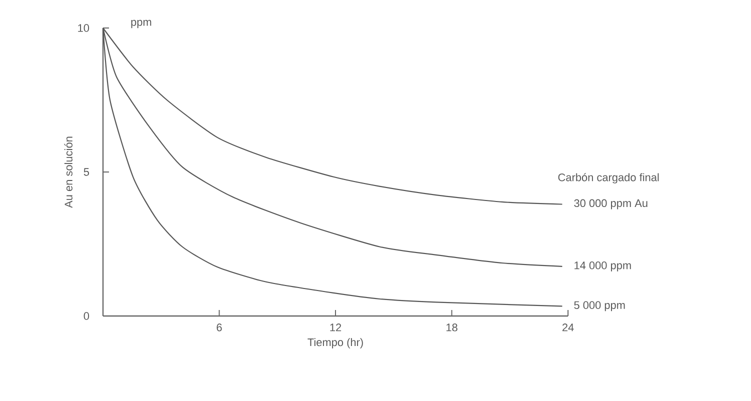 The width and height of the screenshot is (751, 401). I want to click on y-tick-label: 5, so click(87, 172).